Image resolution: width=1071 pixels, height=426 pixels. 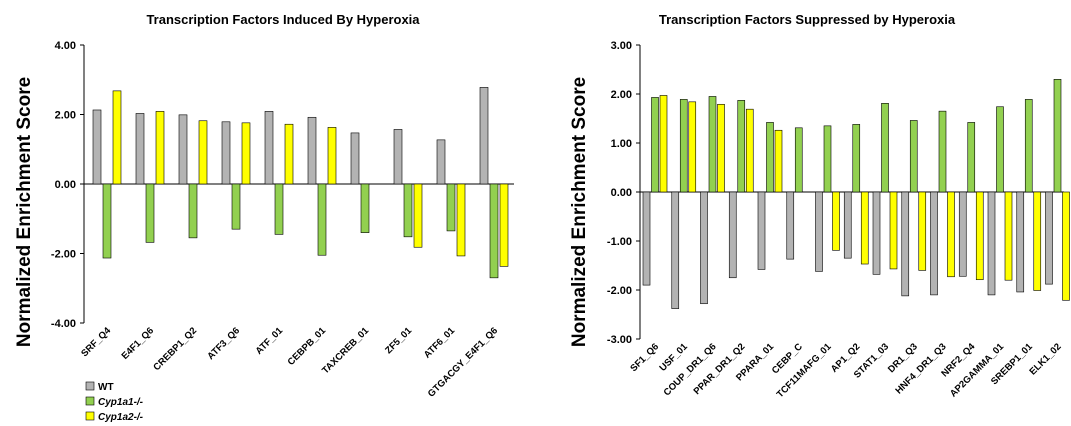 I want to click on bar-wt-hnf4-dr1-q3, so click(x=934, y=243).